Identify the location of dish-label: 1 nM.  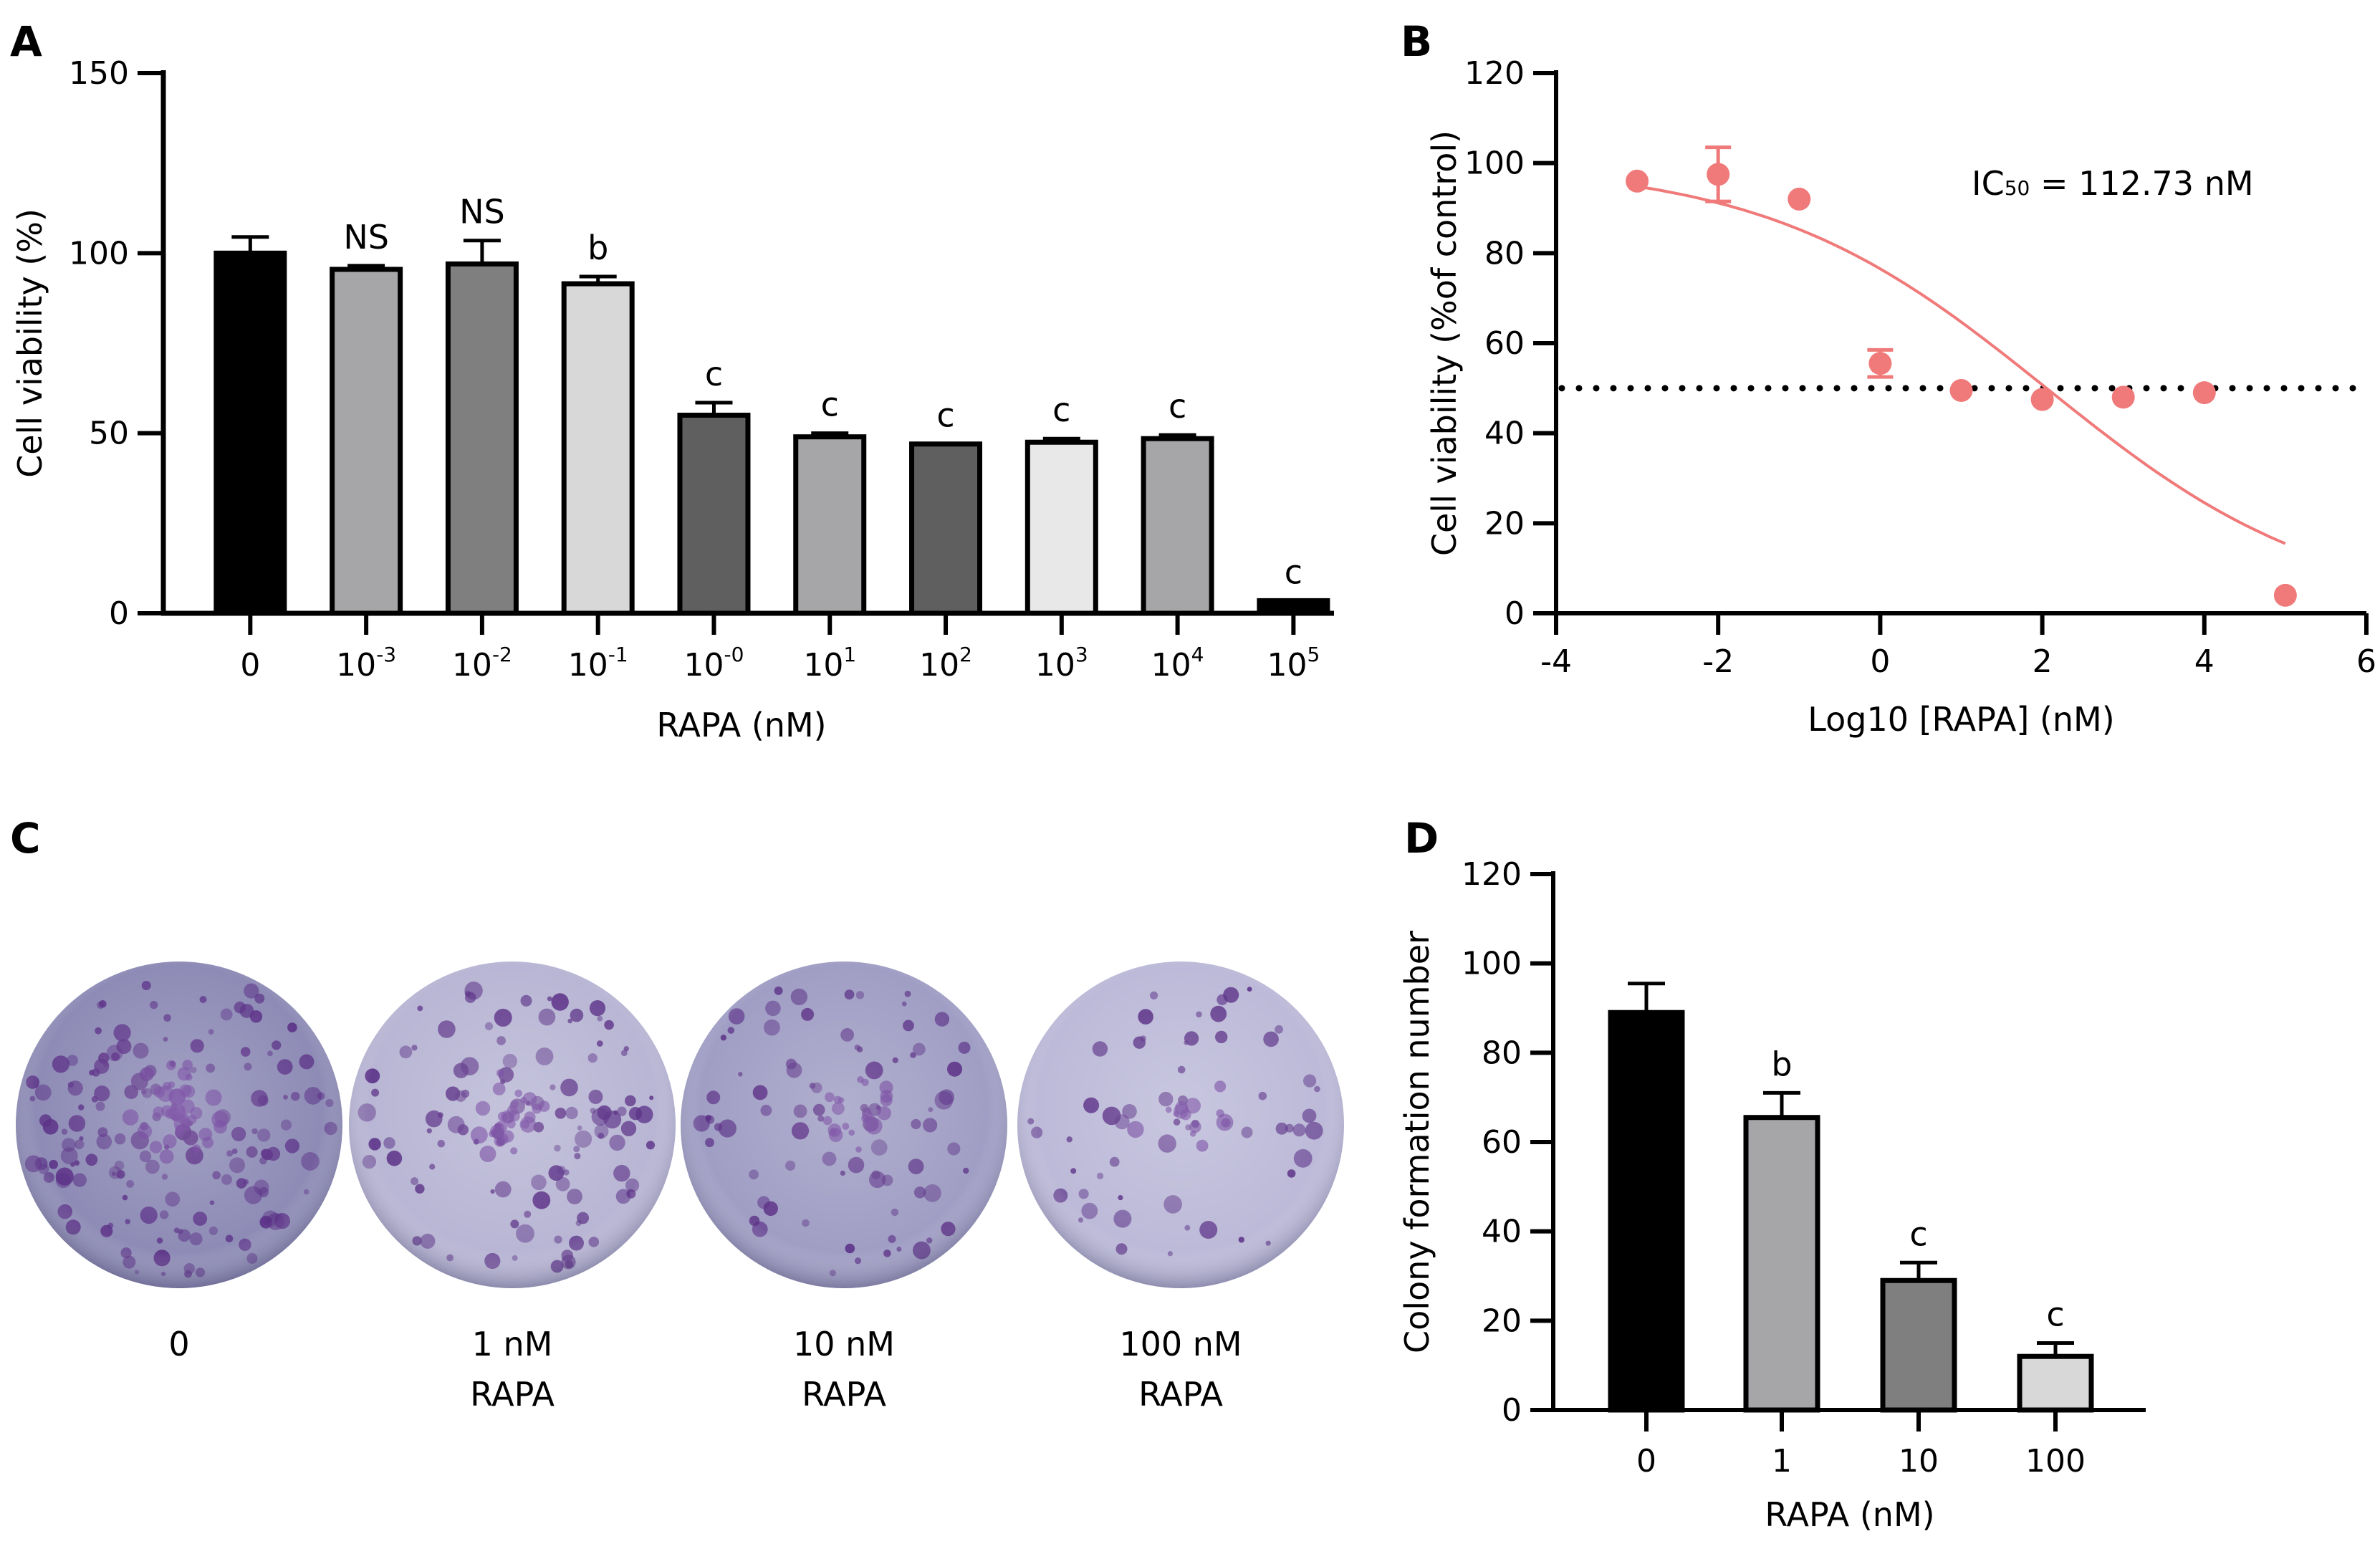
(512, 1344).